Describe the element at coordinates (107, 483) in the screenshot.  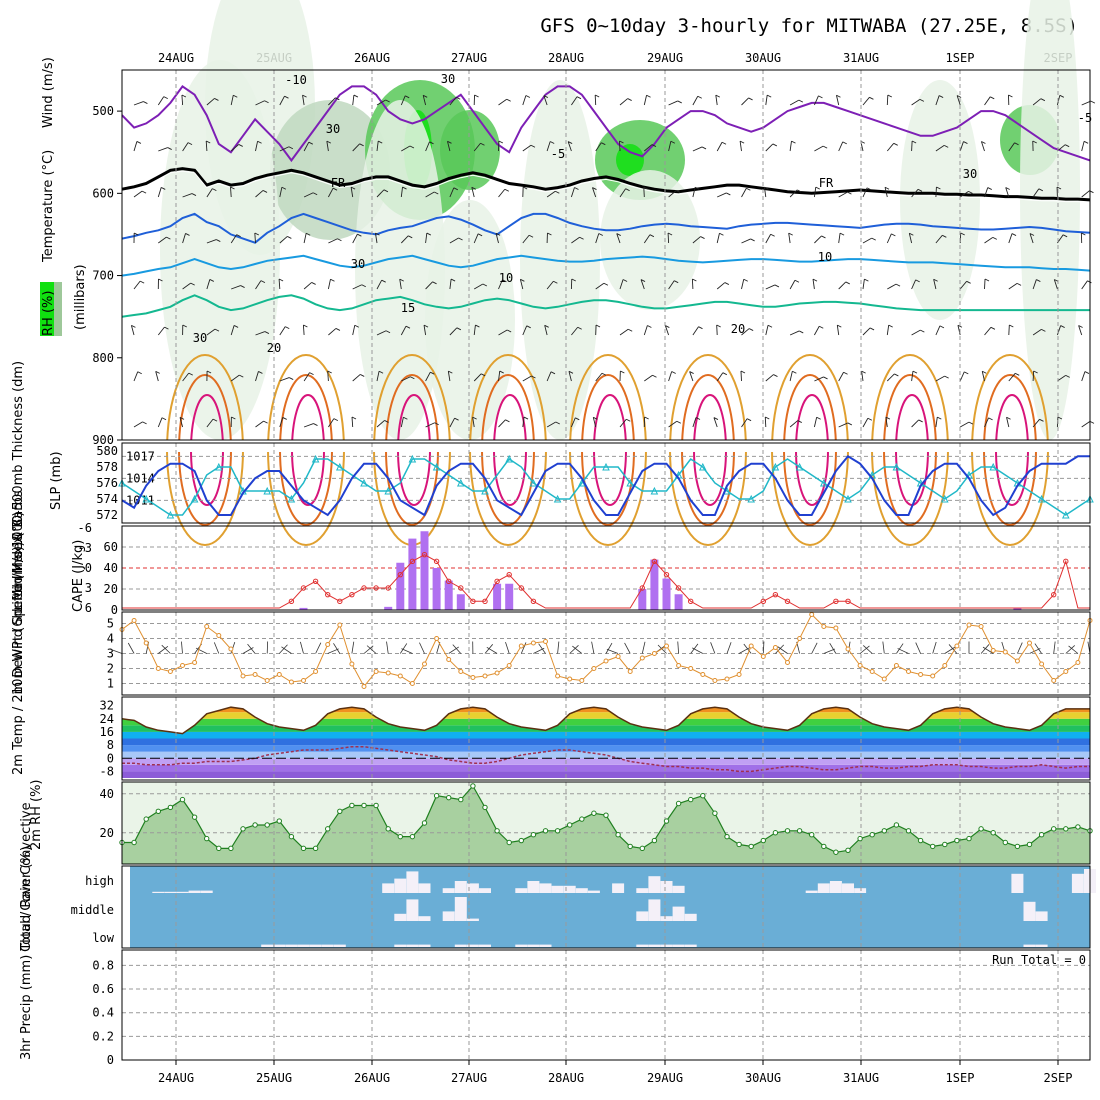
I see `thickness-tick-576: 576` at that location.